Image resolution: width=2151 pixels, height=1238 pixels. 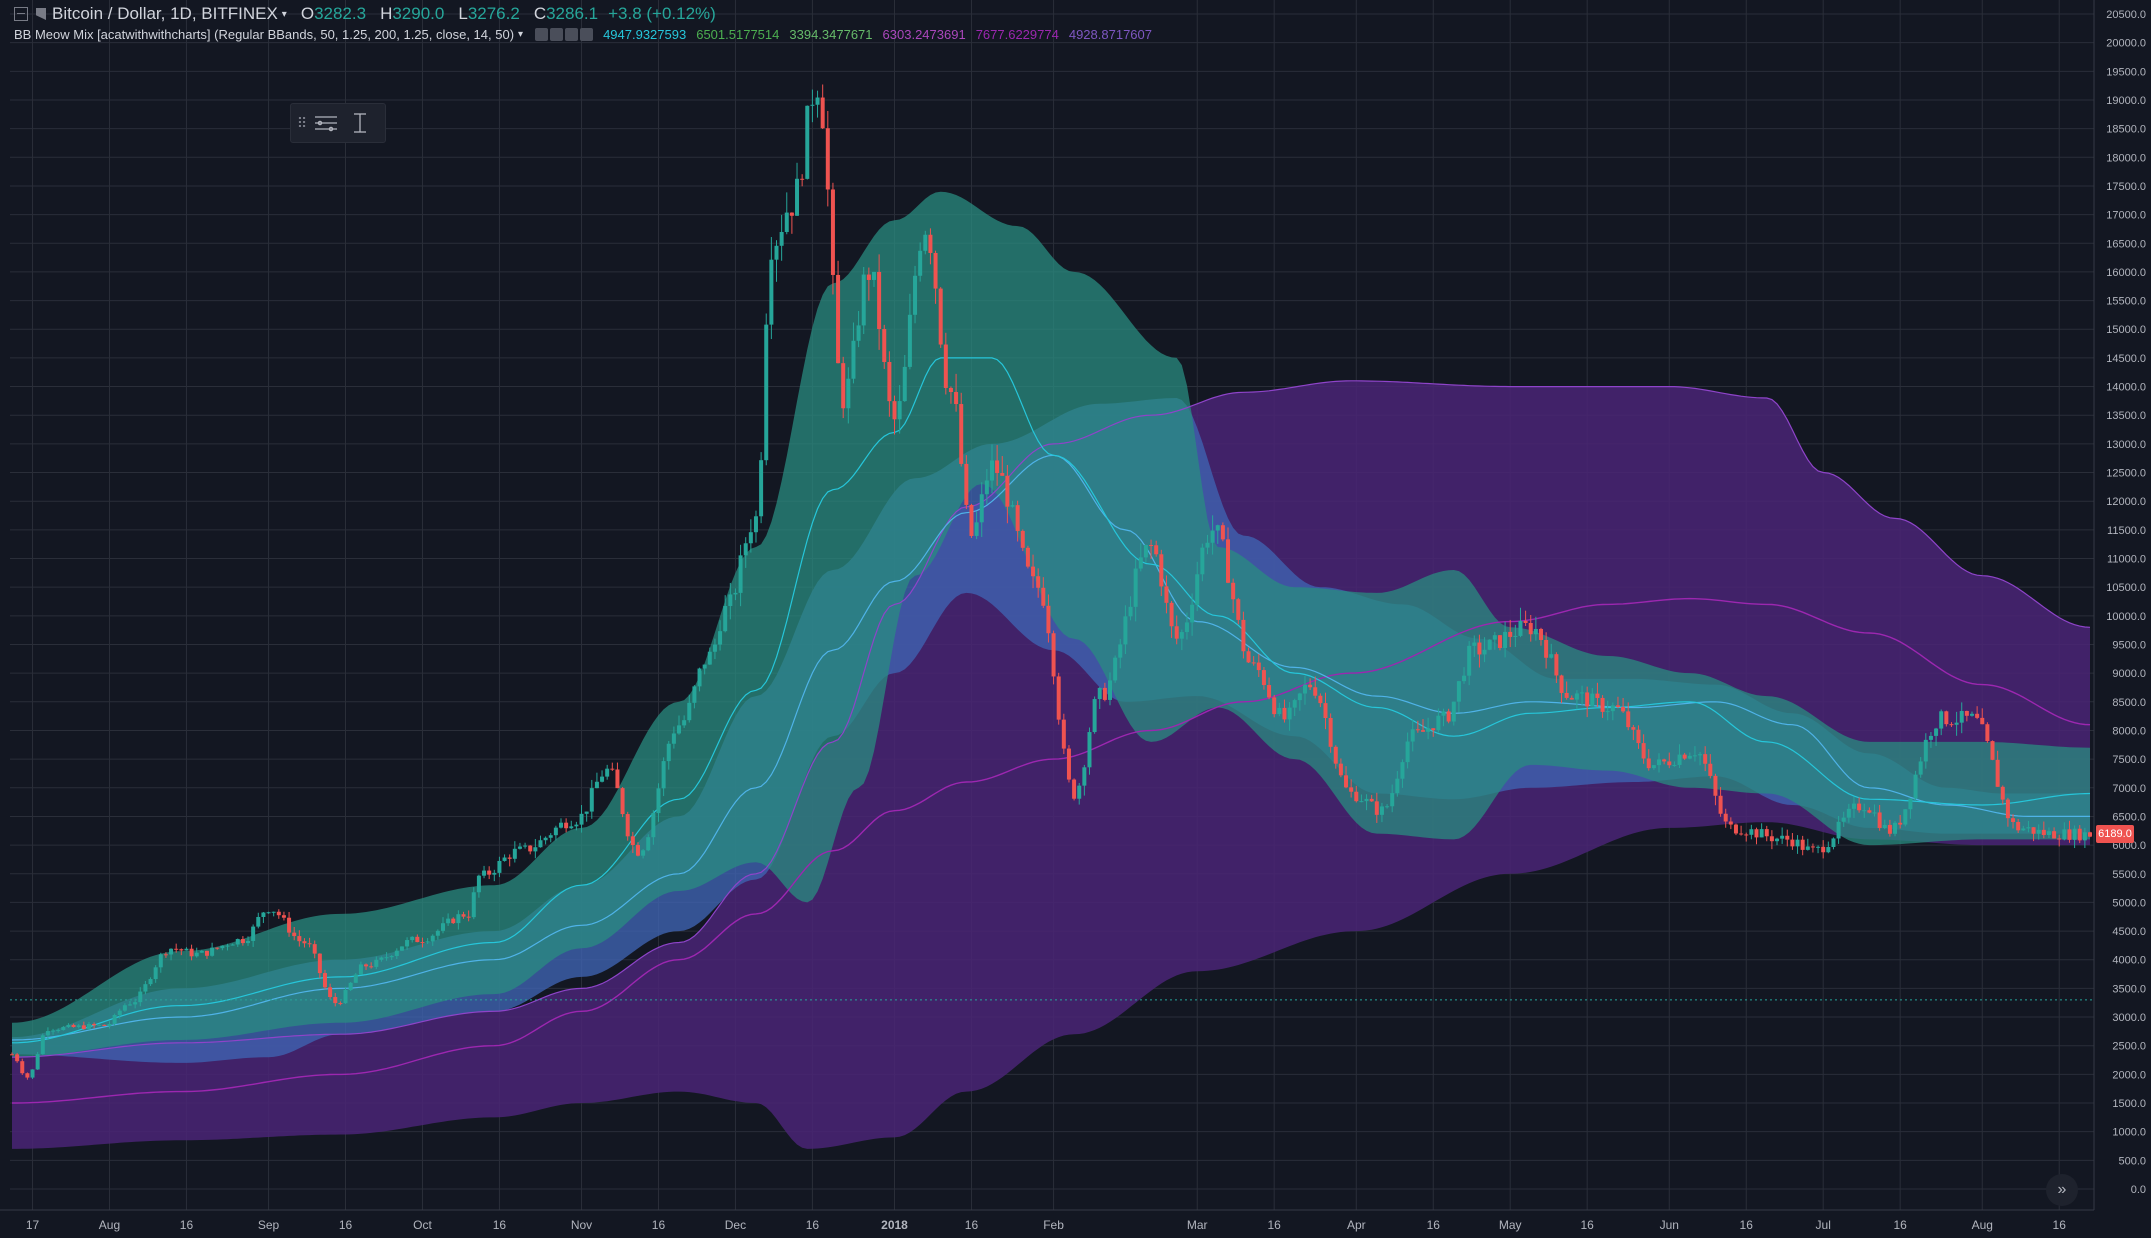 I want to click on floating-toolbar: ⠿, so click(x=338, y=123).